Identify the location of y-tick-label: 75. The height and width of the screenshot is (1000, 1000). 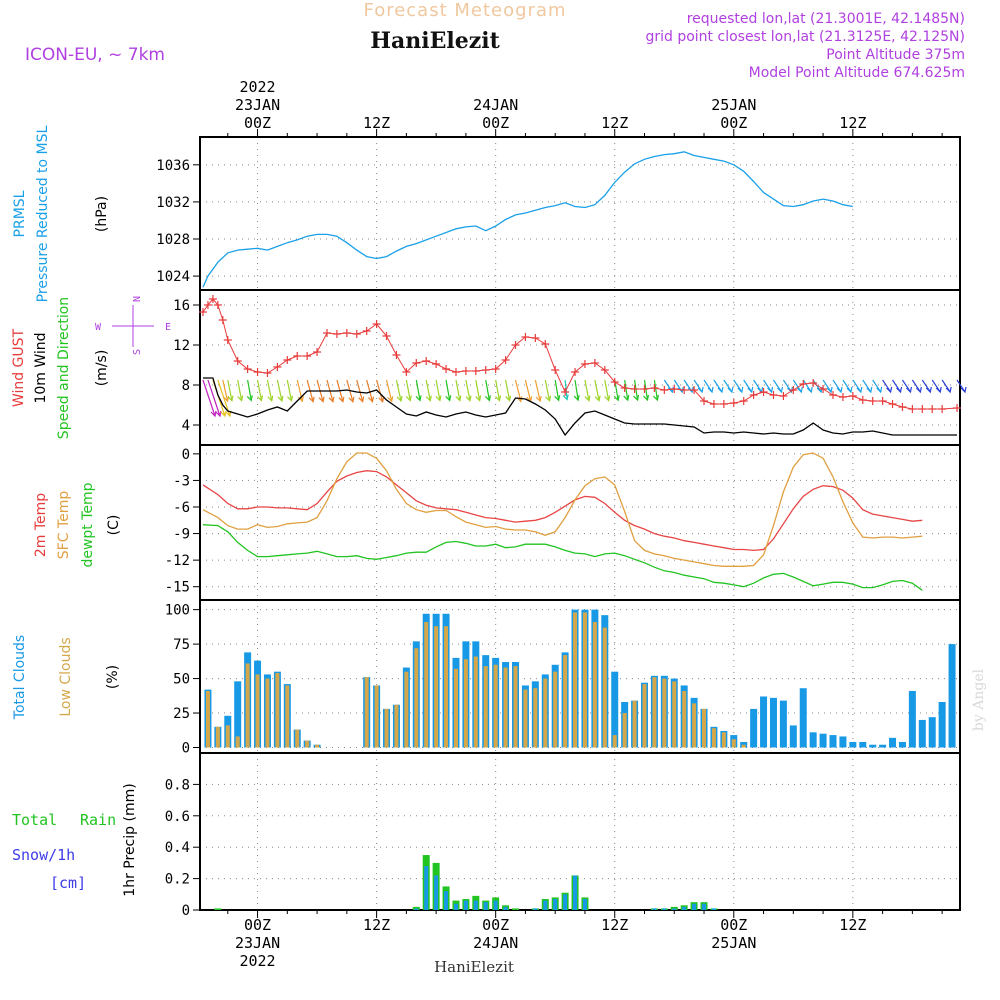
(181, 645).